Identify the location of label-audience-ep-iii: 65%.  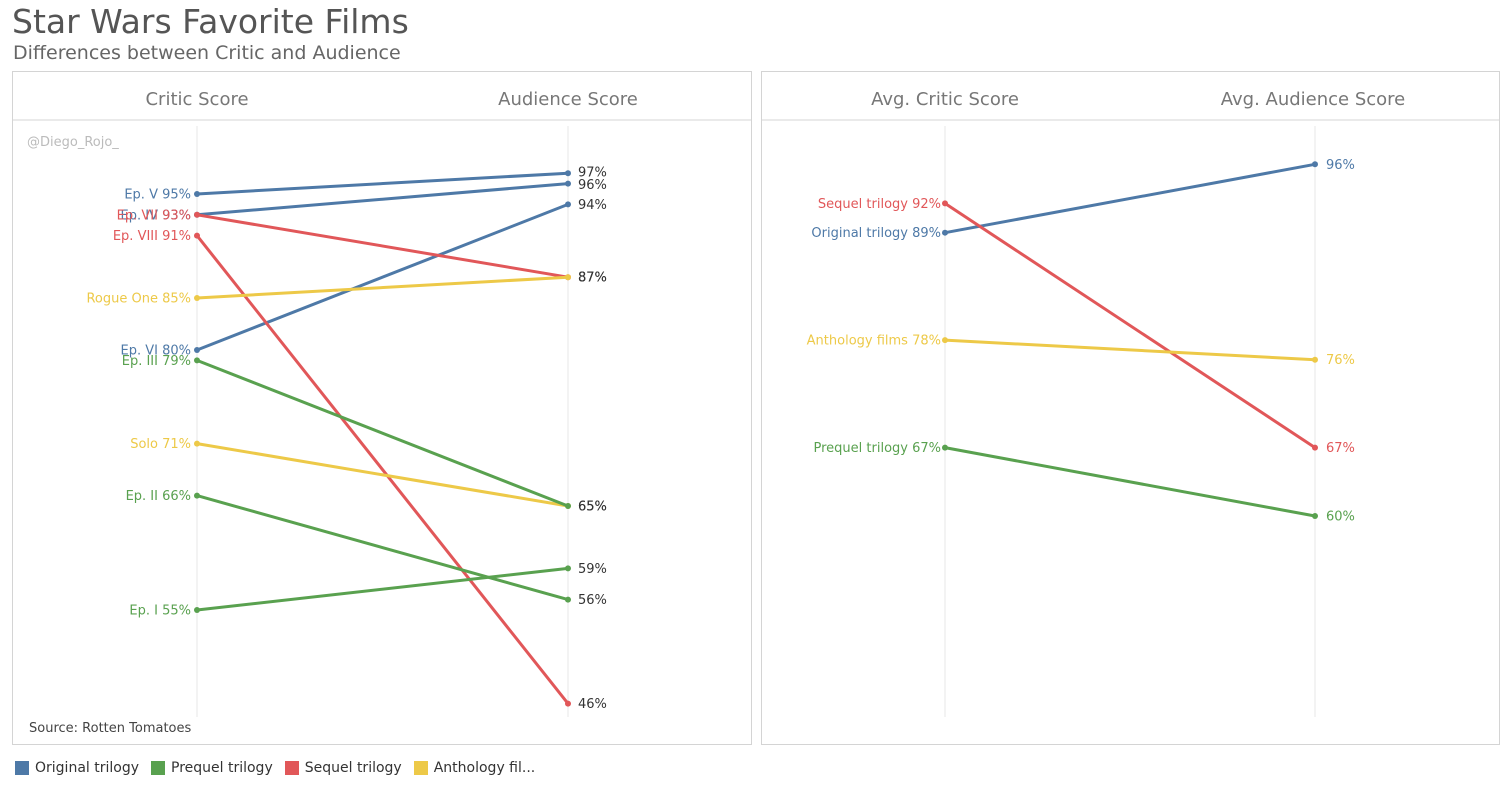
(592, 507).